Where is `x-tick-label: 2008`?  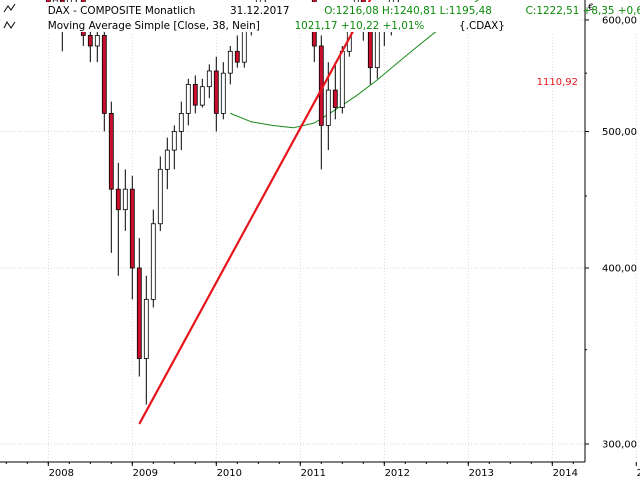
x-tick-label: 2008 is located at coordinates (61, 473).